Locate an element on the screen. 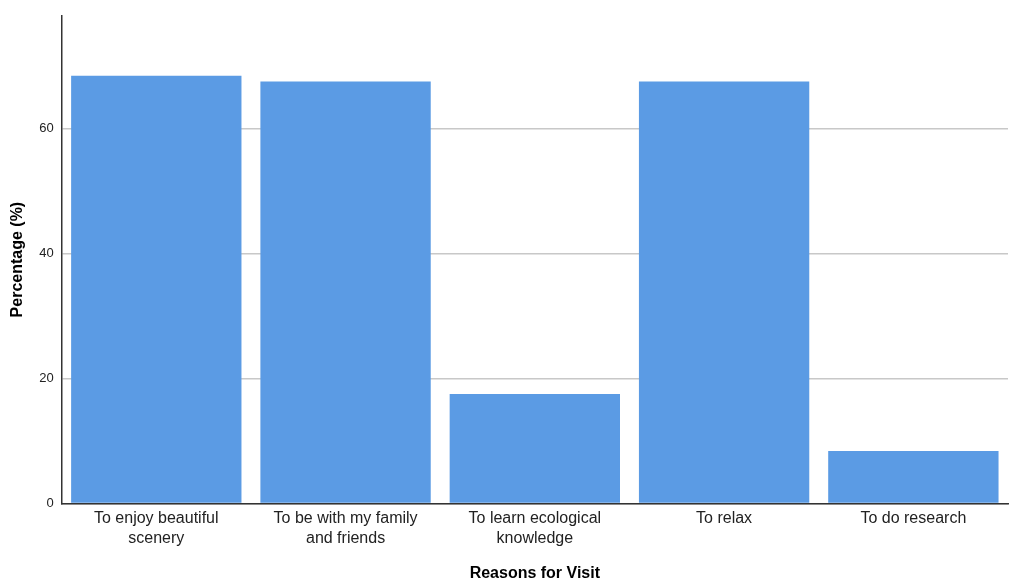 The width and height of the screenshot is (1010, 587). y-axis-title: Percentage (%) is located at coordinates (17, 259).